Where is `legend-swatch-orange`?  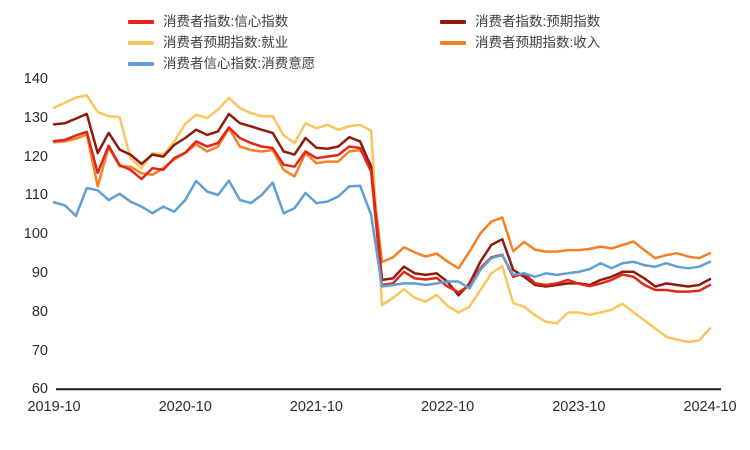
legend-swatch-orange is located at coordinates (453, 43).